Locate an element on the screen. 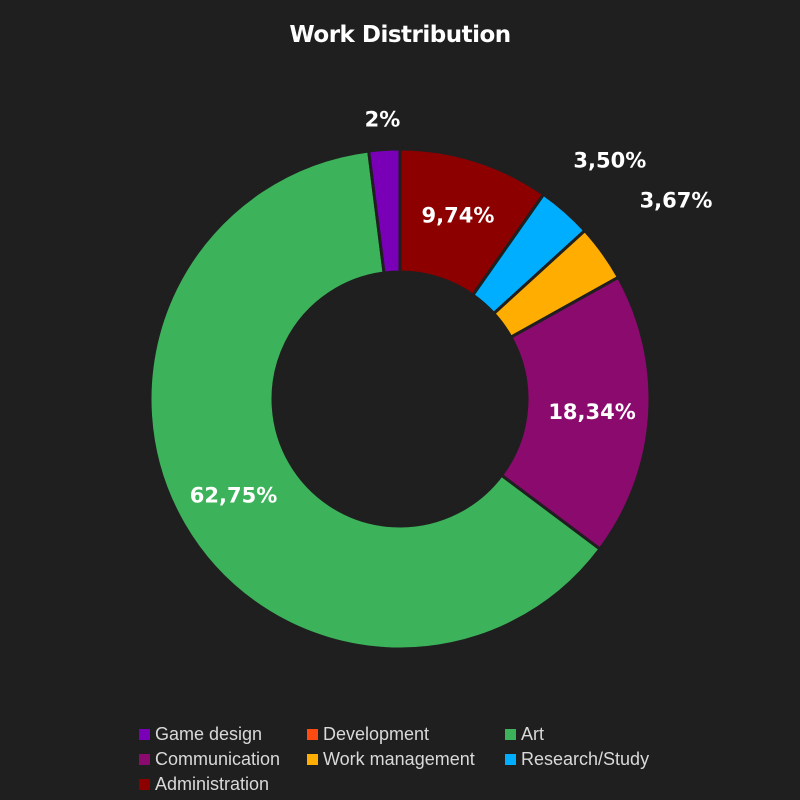  slice-communication is located at coordinates (575, 413).